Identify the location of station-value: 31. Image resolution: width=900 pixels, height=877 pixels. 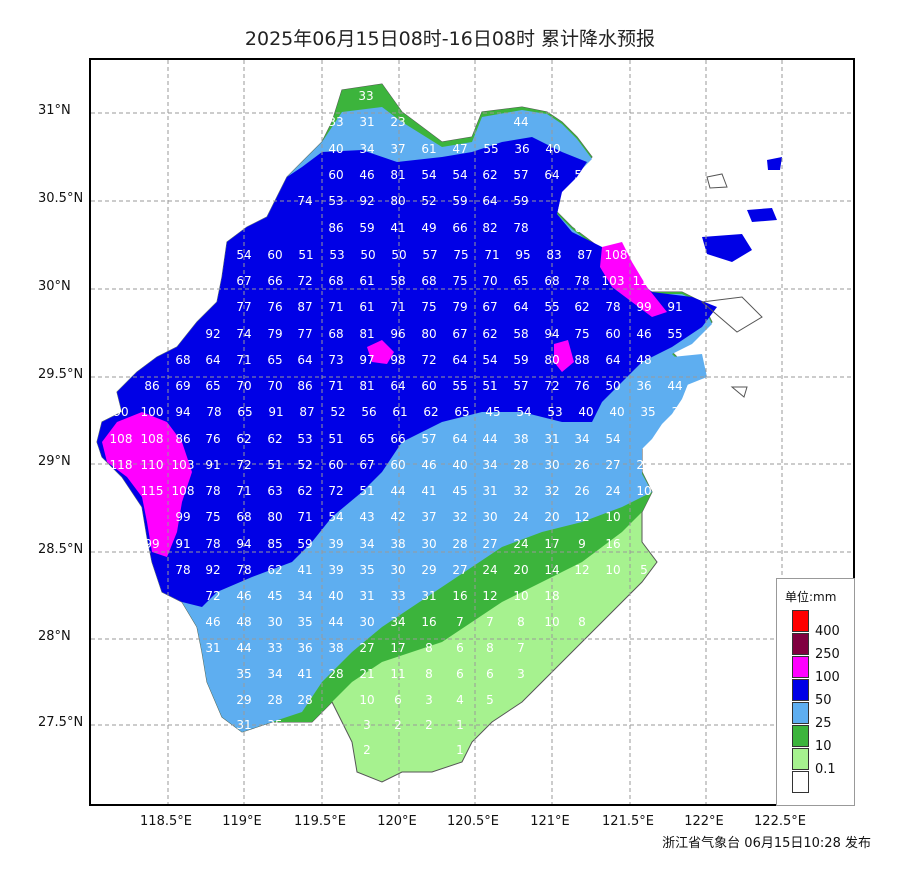
(212, 648).